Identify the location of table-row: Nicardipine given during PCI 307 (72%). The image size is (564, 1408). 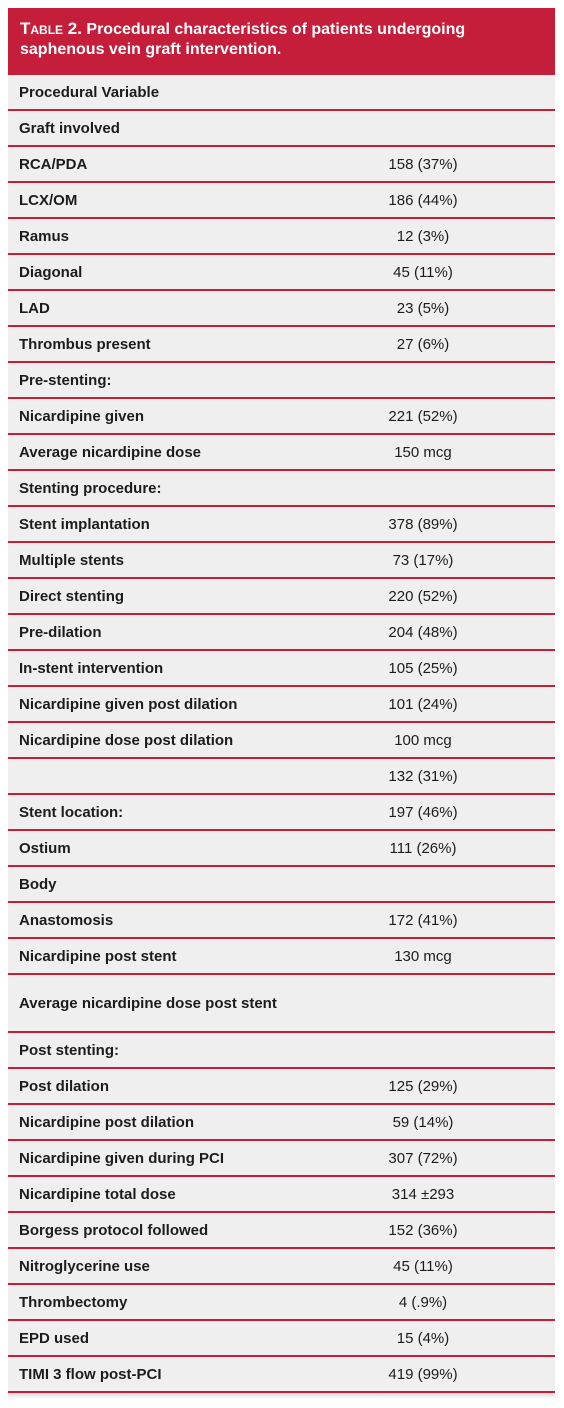
(281, 1159).